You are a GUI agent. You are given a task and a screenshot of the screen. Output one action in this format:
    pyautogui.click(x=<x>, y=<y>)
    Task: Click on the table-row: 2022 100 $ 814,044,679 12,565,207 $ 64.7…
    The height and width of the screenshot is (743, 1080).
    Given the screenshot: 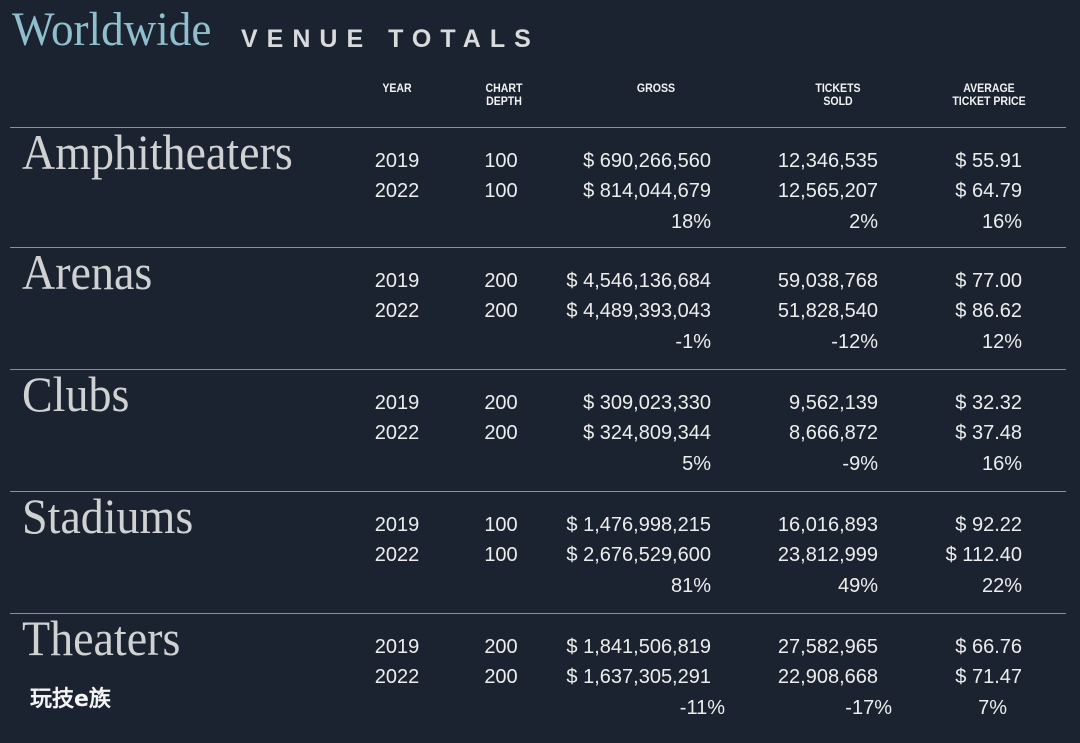 What is the action you would take?
    pyautogui.click(x=540, y=191)
    